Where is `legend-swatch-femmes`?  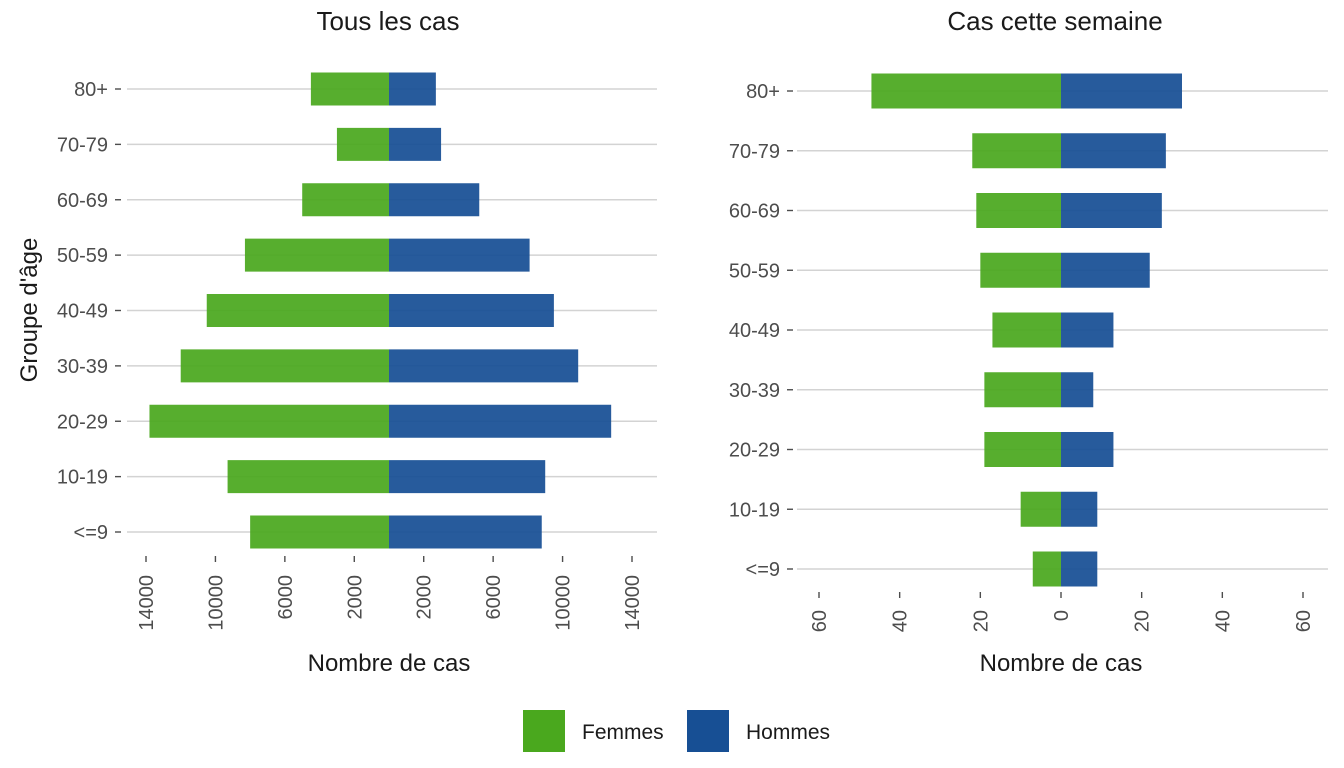
legend-swatch-femmes is located at coordinates (544, 731).